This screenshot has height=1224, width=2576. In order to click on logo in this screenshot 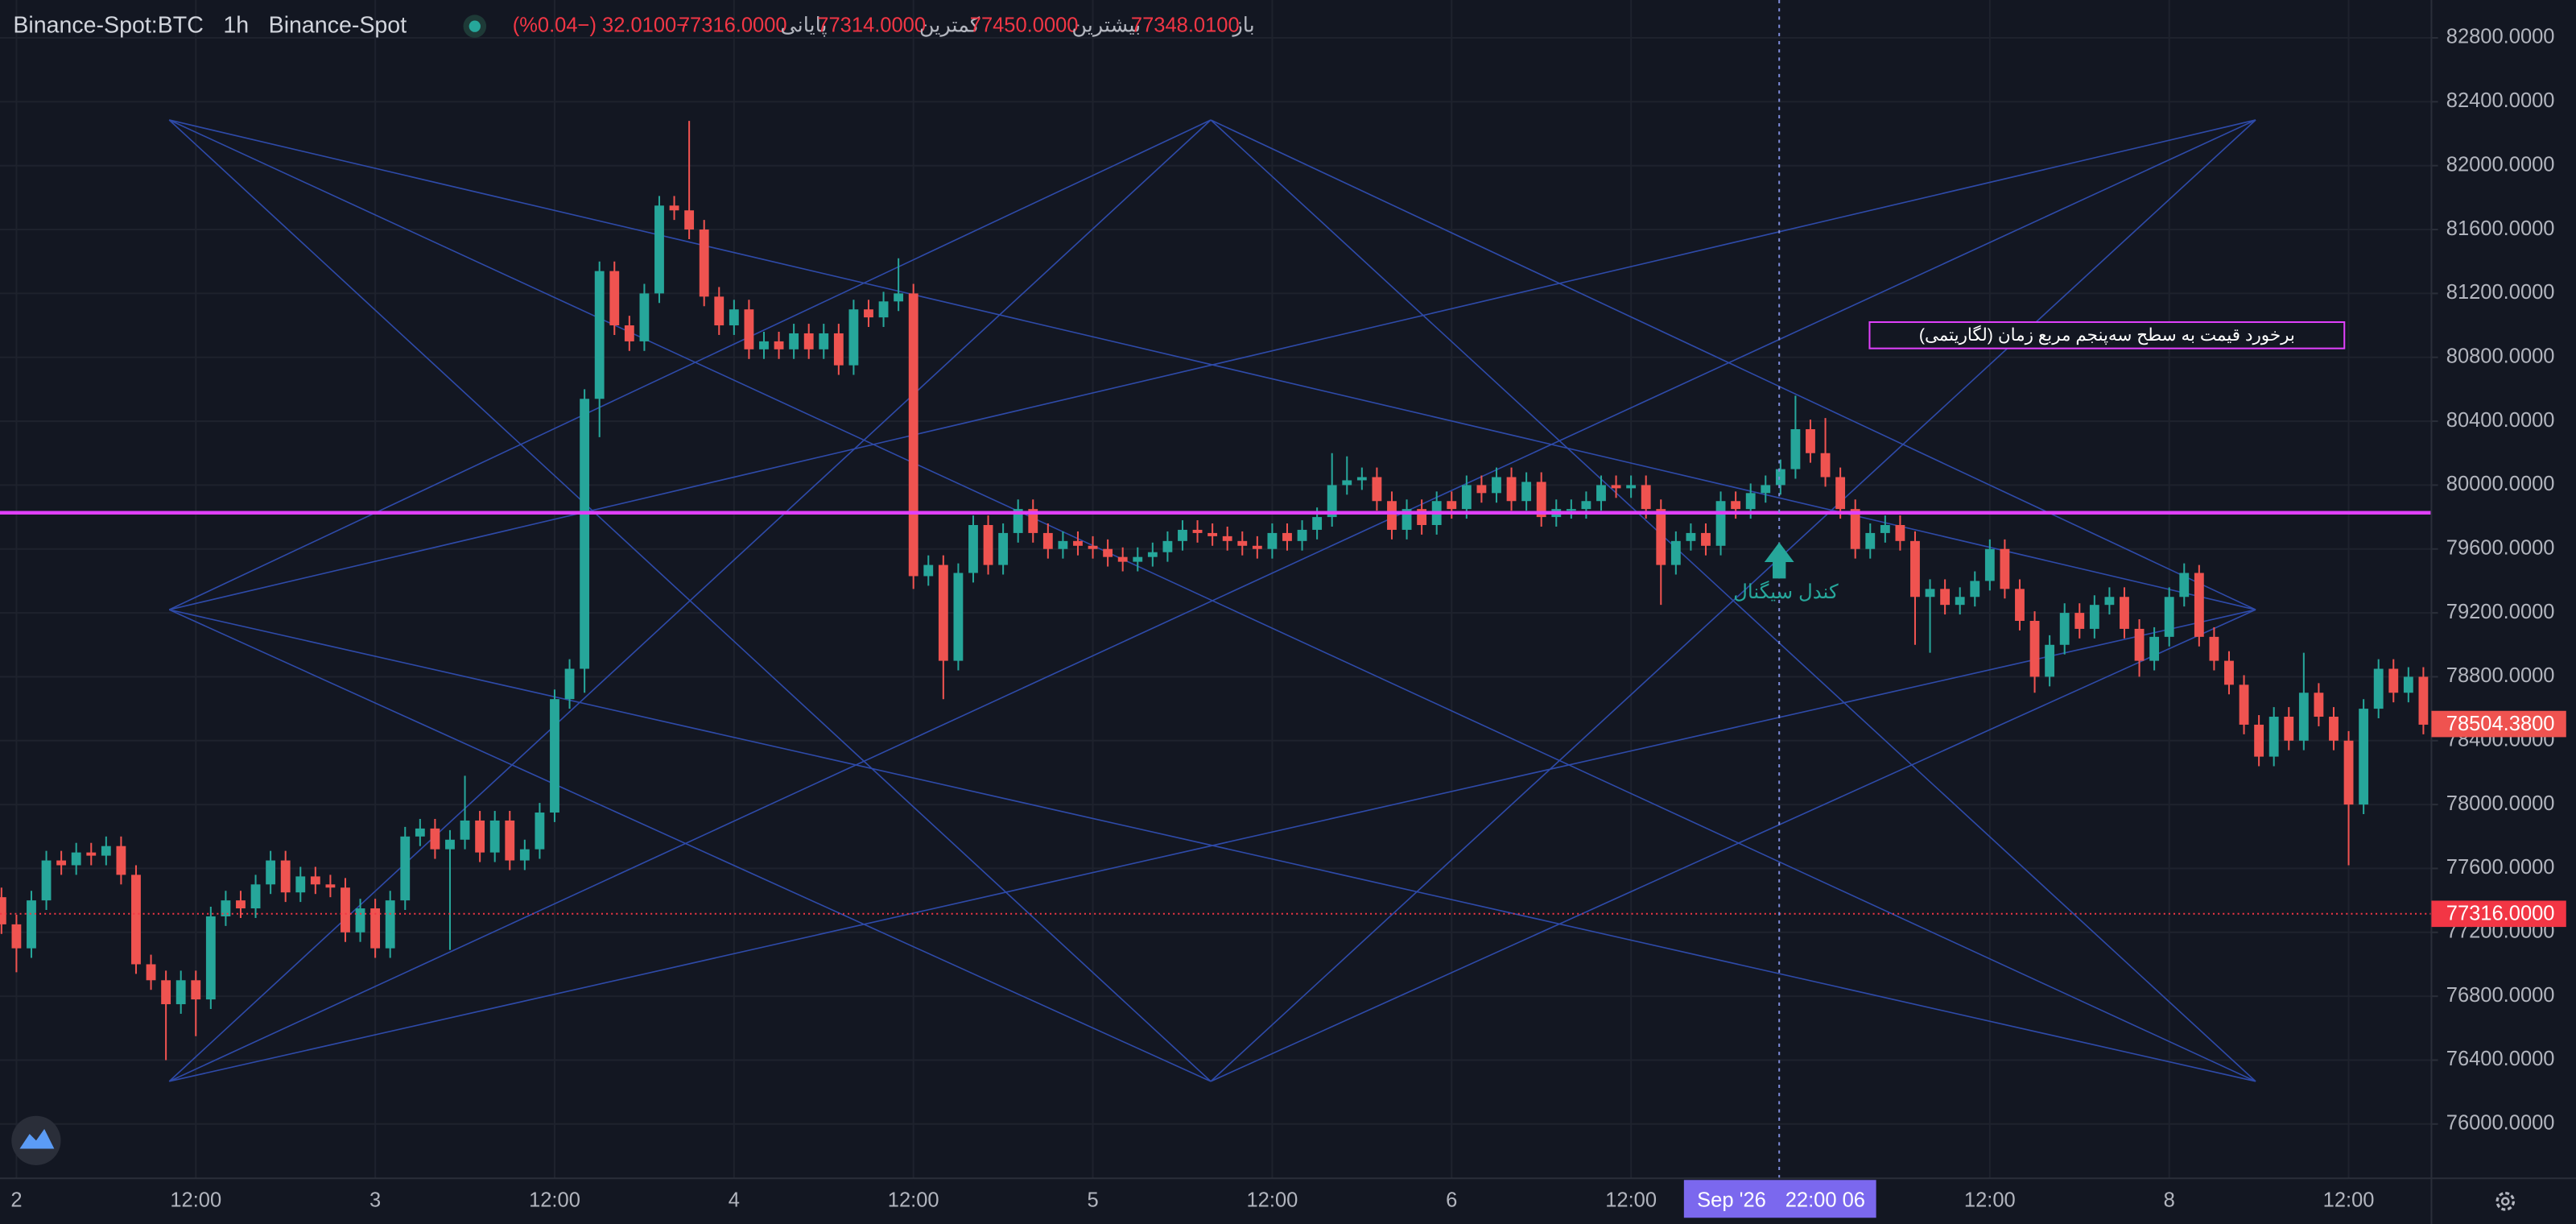, I will do `click(36, 1140)`.